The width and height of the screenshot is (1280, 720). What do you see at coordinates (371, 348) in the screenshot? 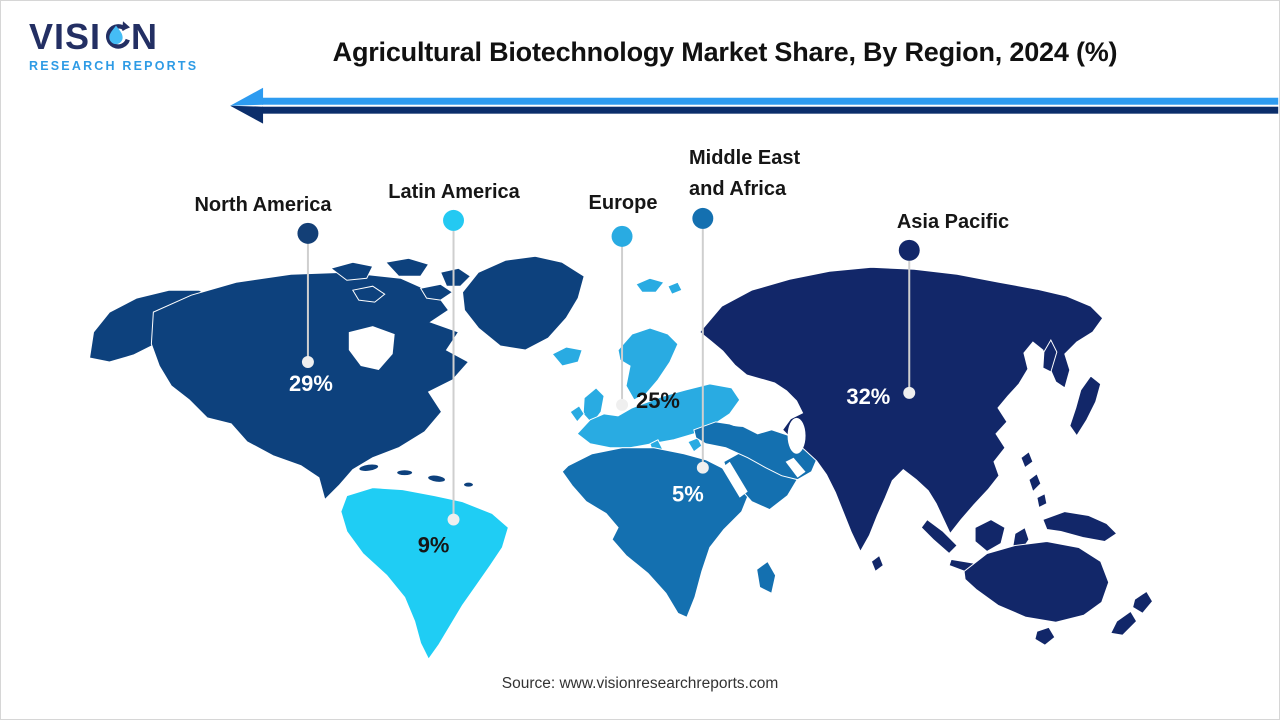
I see `hudson-bay-water` at bounding box center [371, 348].